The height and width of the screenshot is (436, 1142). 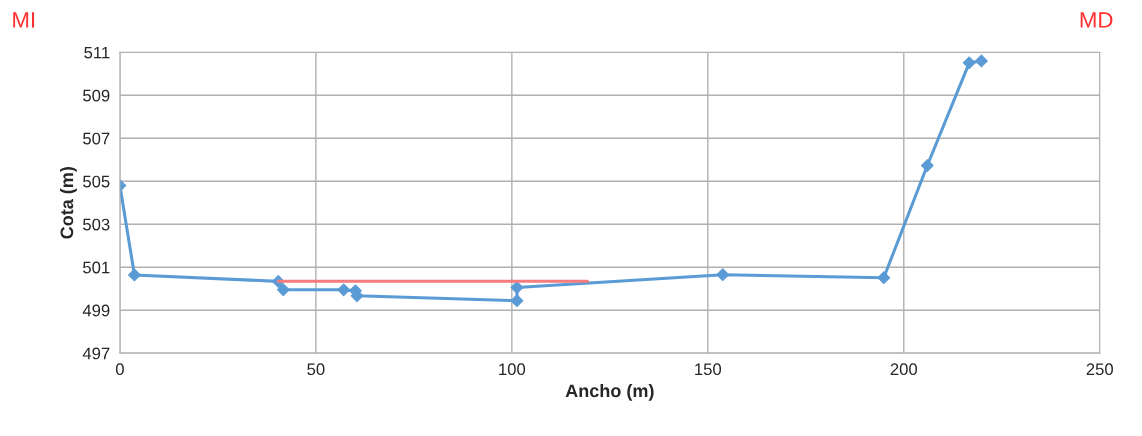 What do you see at coordinates (68, 203) in the screenshot?
I see `y-axis-title: Cota (m)` at bounding box center [68, 203].